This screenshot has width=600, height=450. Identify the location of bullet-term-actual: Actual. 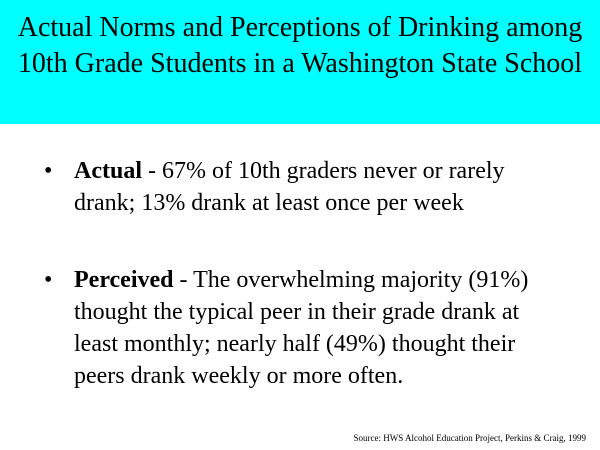
(108, 171).